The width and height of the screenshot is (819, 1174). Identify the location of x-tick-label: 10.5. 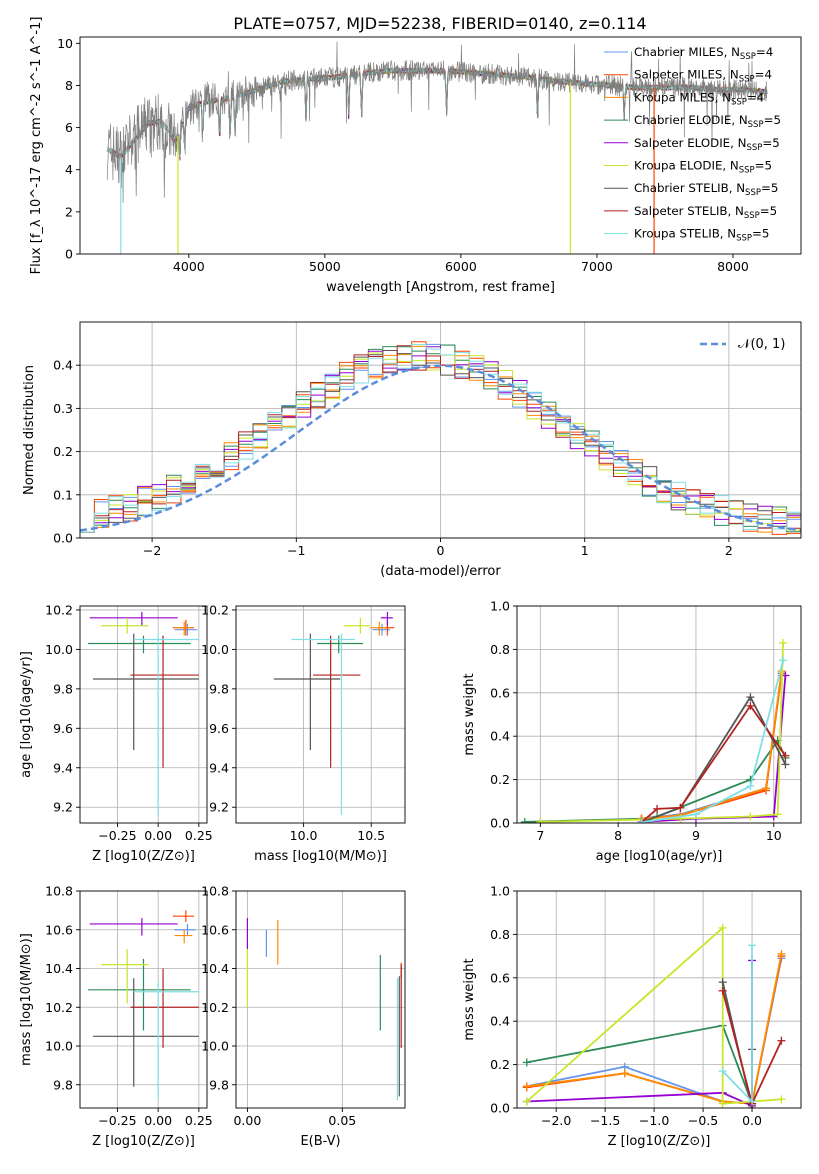
(371, 835).